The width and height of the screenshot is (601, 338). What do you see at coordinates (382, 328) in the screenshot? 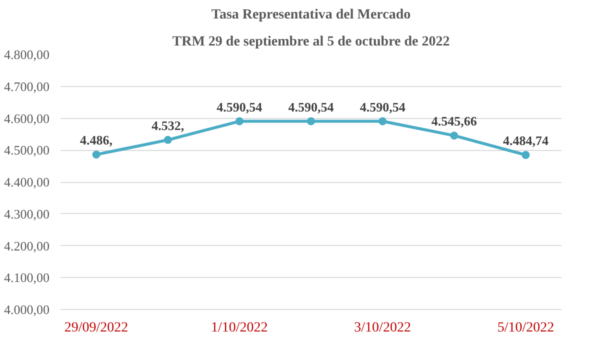
I see `x-tick-label: 3/10/2022` at bounding box center [382, 328].